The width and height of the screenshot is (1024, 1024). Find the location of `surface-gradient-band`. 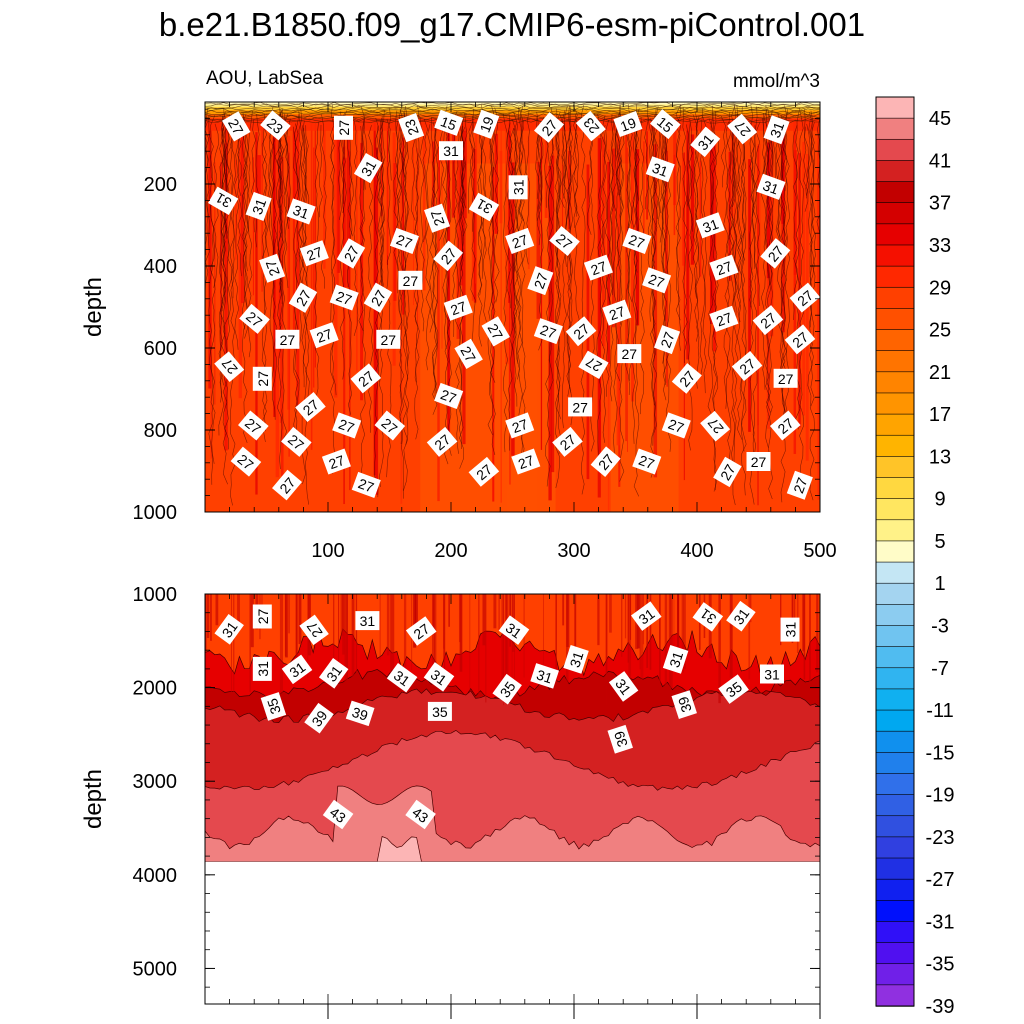

surface-gradient-band is located at coordinates (512, 103).